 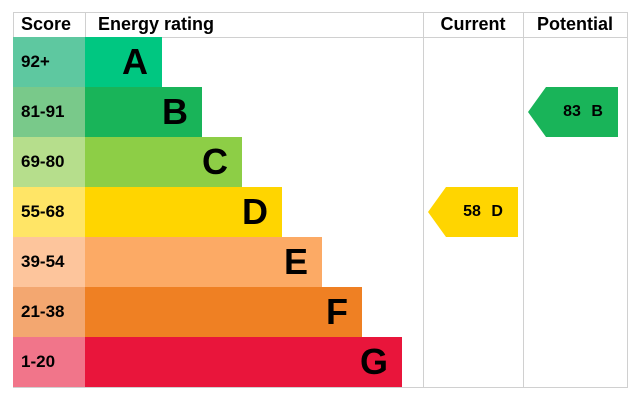 I want to click on score-range-a: 92+, so click(x=49, y=62).